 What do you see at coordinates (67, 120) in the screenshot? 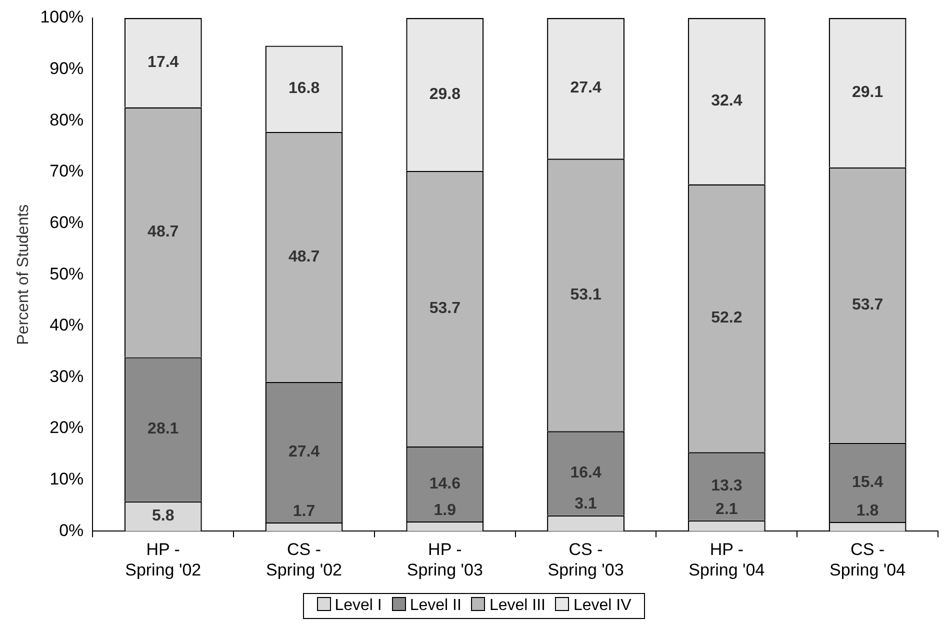
I see `y-tick-label: 80%` at bounding box center [67, 120].